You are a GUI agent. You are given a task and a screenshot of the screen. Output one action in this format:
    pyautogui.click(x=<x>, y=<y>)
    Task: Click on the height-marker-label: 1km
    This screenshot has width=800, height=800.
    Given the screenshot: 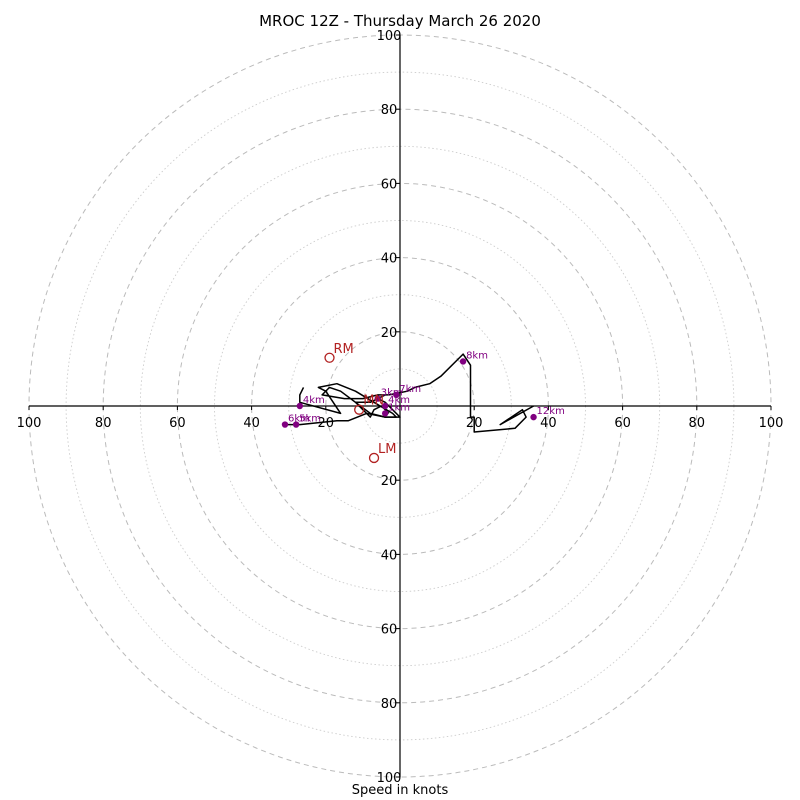 What is the action you would take?
    pyautogui.click(x=399, y=407)
    